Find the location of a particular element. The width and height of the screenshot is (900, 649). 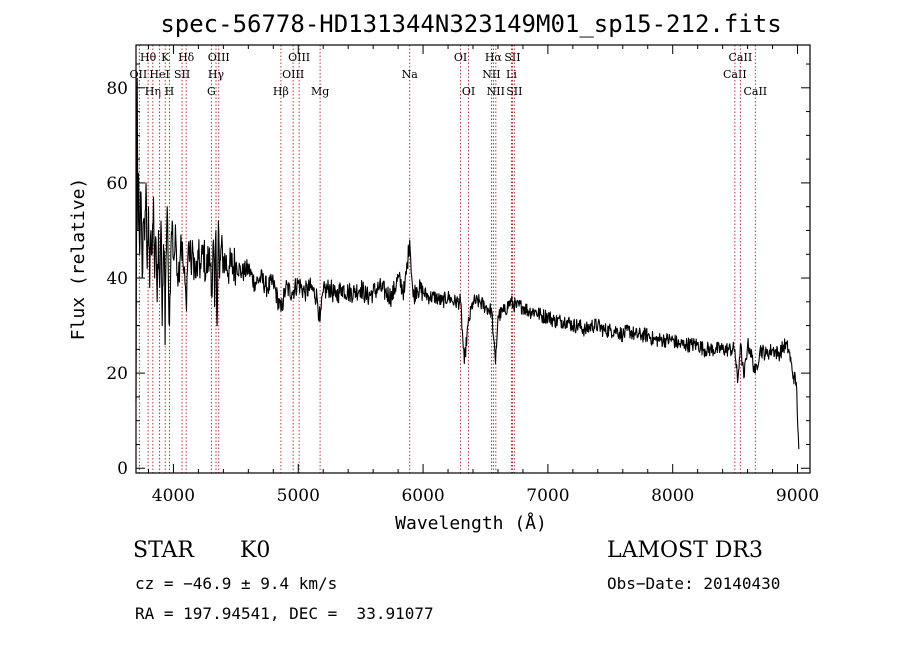

y-tick-label: 0 is located at coordinates (122, 469).